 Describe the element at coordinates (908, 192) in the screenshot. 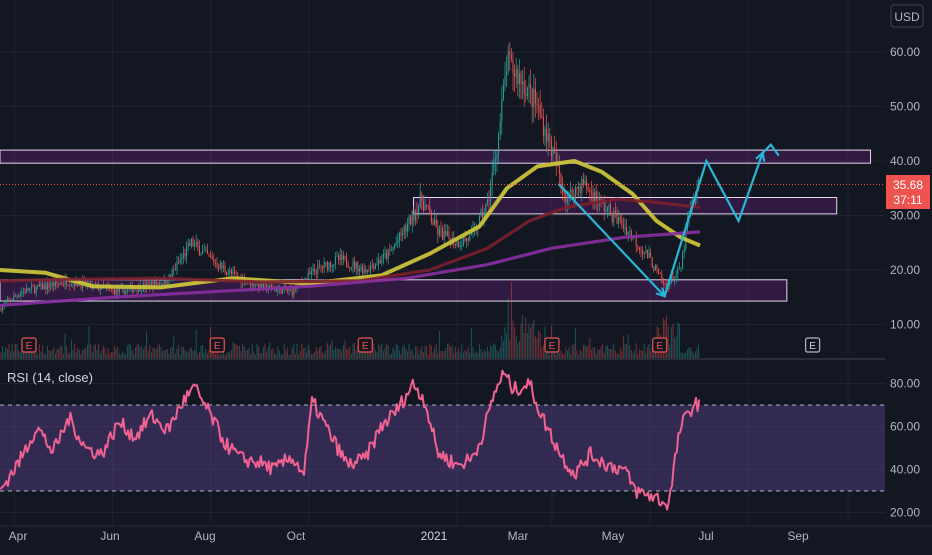

I see `last-price-badge` at that location.